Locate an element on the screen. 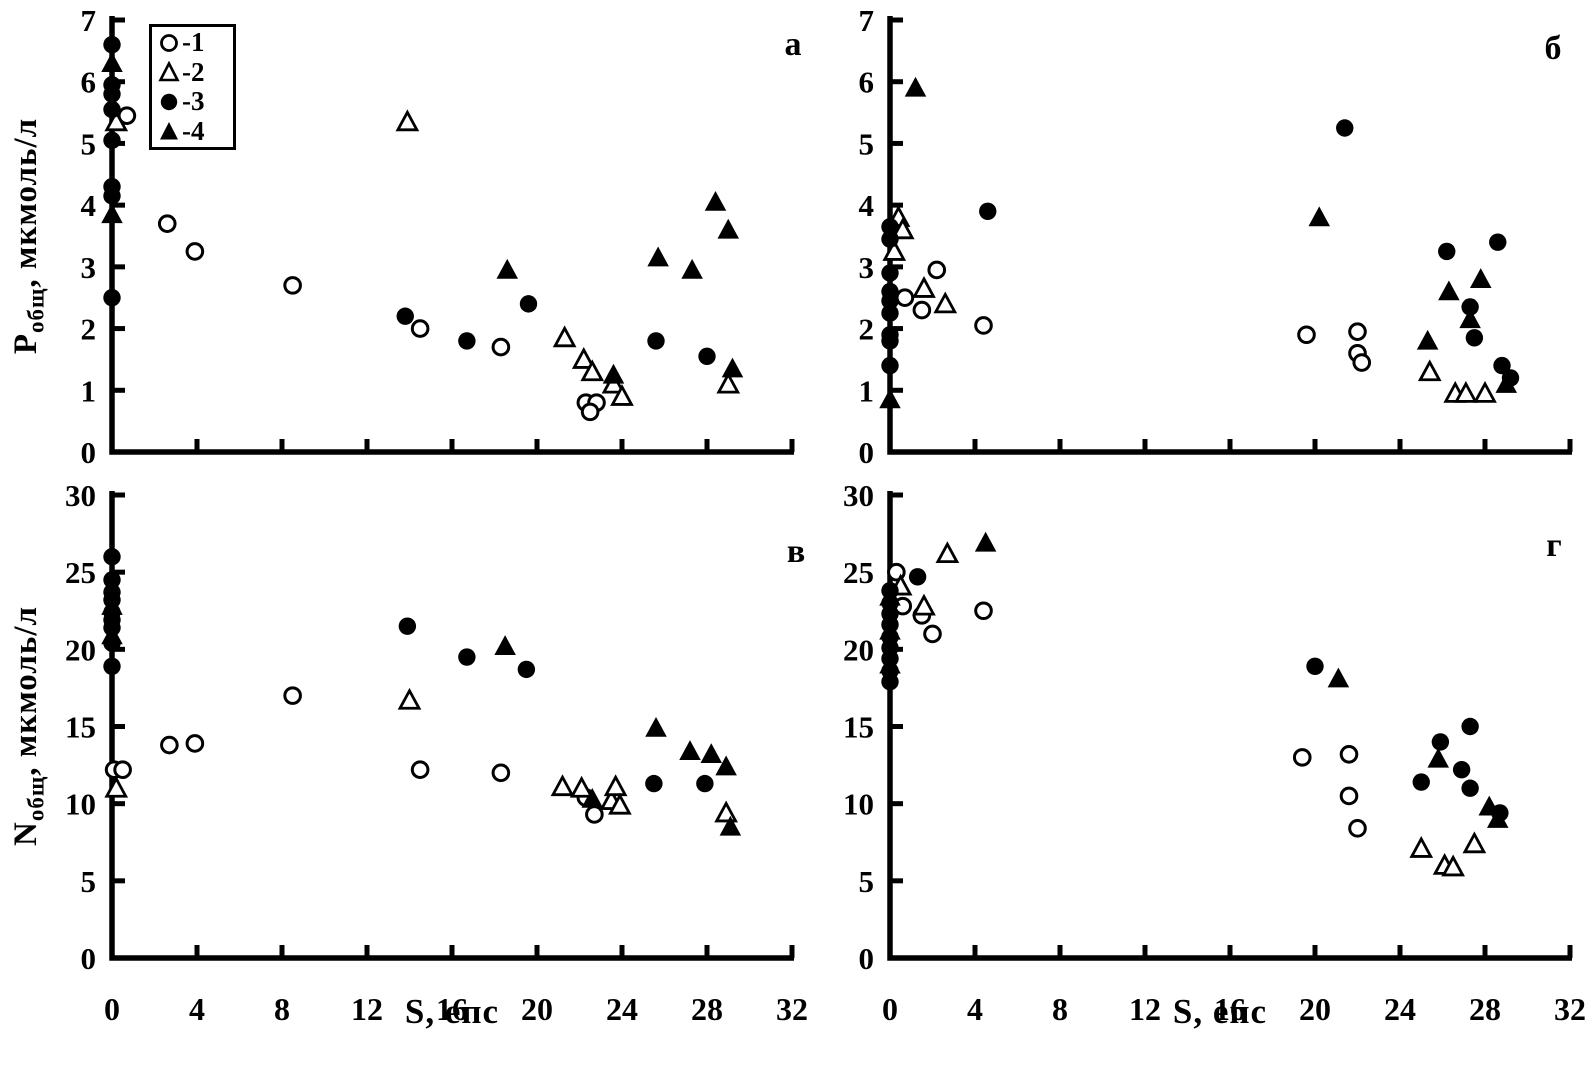 The width and height of the screenshot is (1594, 1076). y-tick-label: 30 is located at coordinates (858, 495).